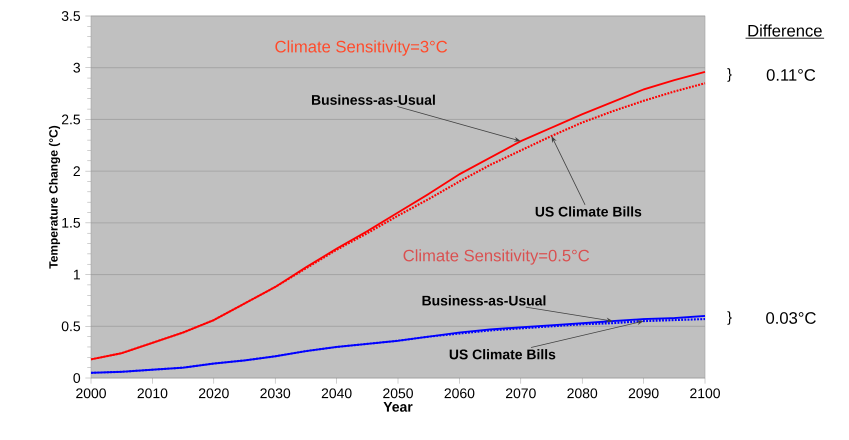  I want to click on annotation: Climate Sensitivity=0.5°C, so click(497, 257).